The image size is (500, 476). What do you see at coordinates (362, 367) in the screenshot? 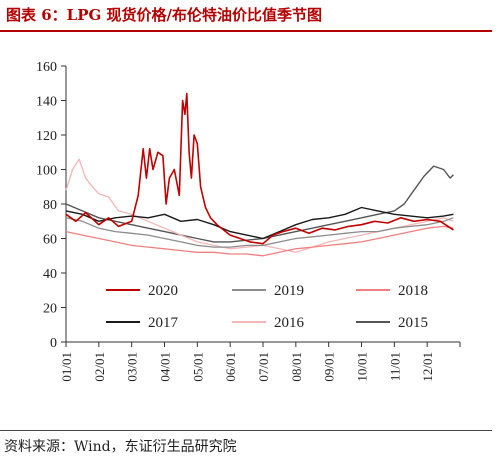
I see `x-tick-label: 10/01` at bounding box center [362, 367].